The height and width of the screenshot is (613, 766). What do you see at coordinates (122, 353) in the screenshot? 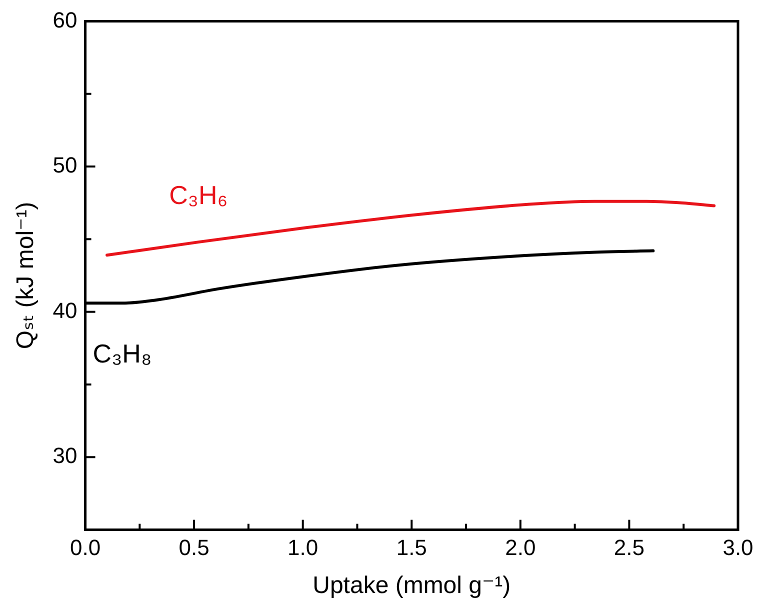
I see `series-label: C₃H₈` at bounding box center [122, 353].